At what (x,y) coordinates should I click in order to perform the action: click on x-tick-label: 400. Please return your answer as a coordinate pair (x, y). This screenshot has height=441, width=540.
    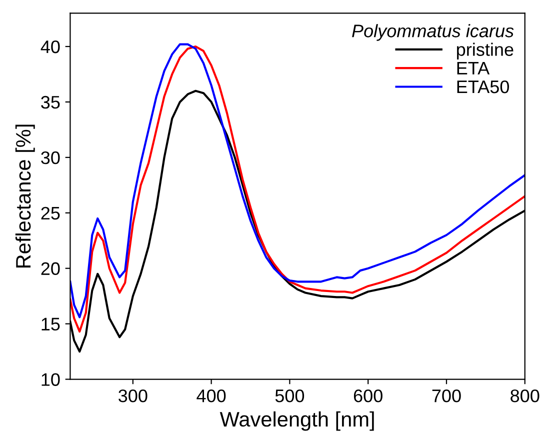
    Looking at the image, I should click on (211, 395).